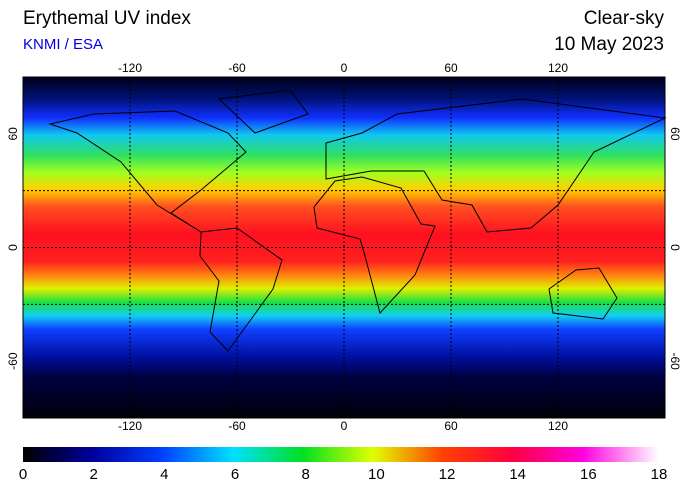 The width and height of the screenshot is (688, 490). I want to click on colorbar-tick-label: 16, so click(588, 474).